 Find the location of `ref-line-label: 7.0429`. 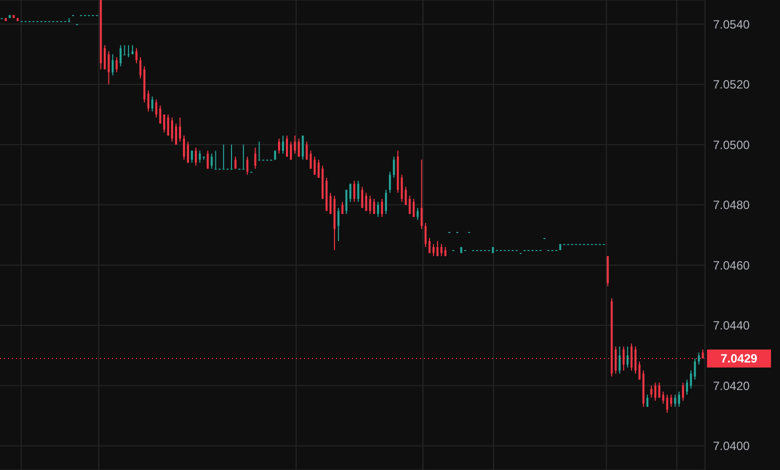

ref-line-label: 7.0429 is located at coordinates (739, 359).